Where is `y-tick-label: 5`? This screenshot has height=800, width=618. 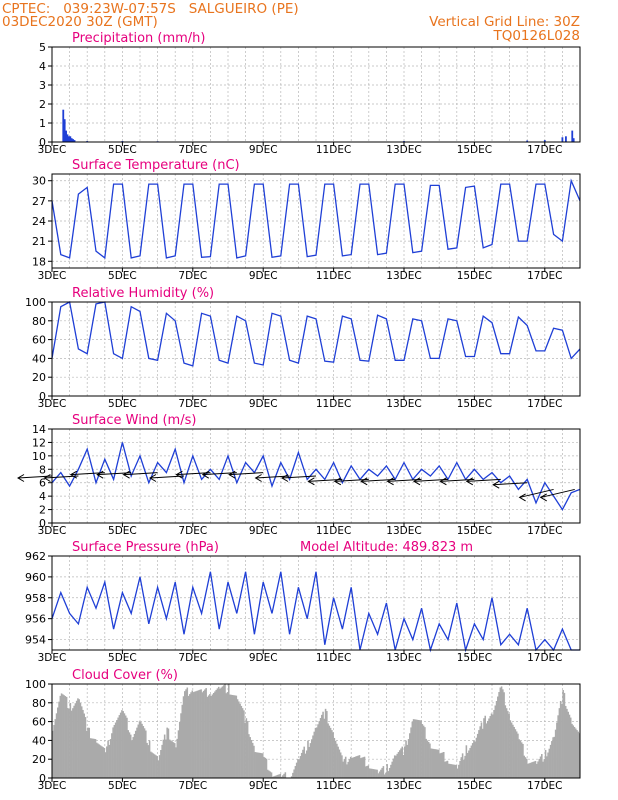
y-tick-label: 5 is located at coordinates (42, 47).